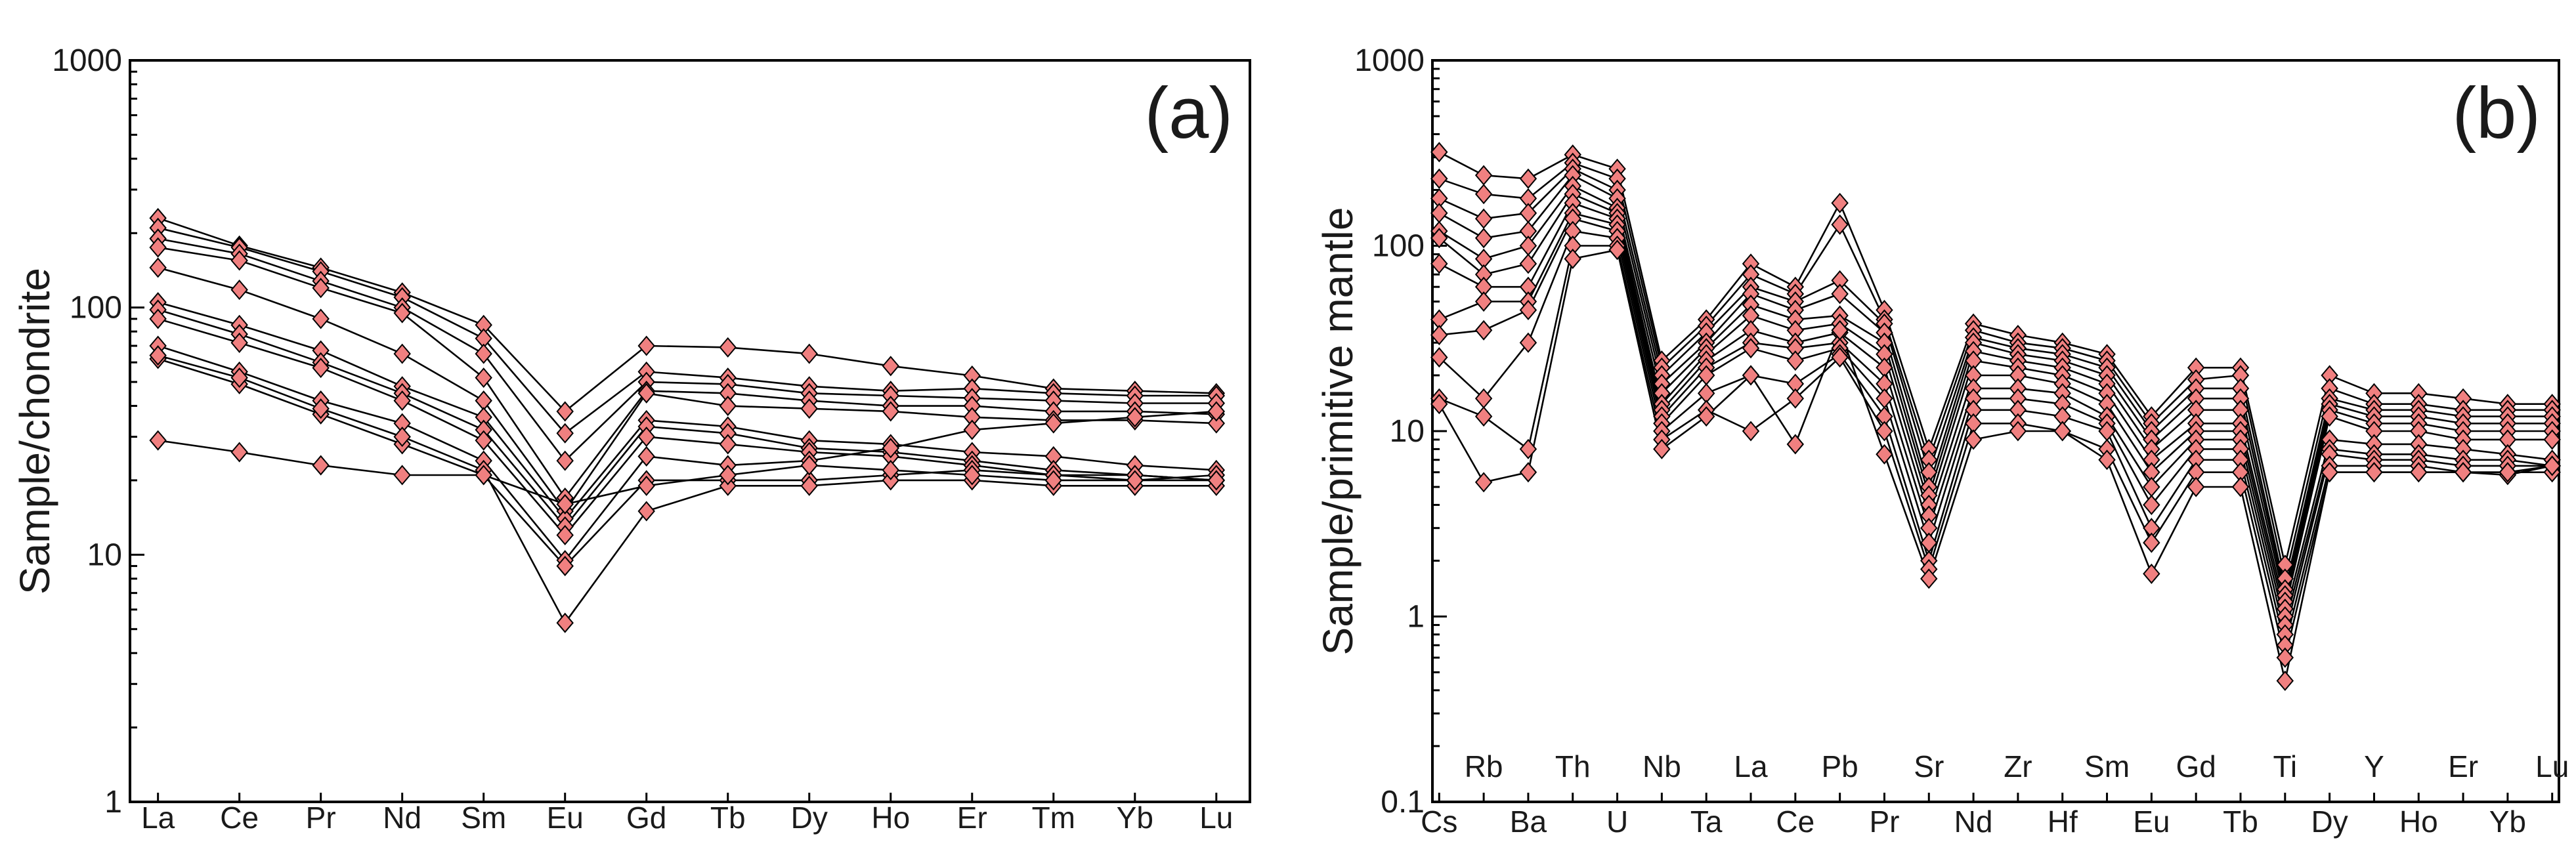  Describe the element at coordinates (1751, 766) in the screenshot. I see `x-tick-label: La` at that location.